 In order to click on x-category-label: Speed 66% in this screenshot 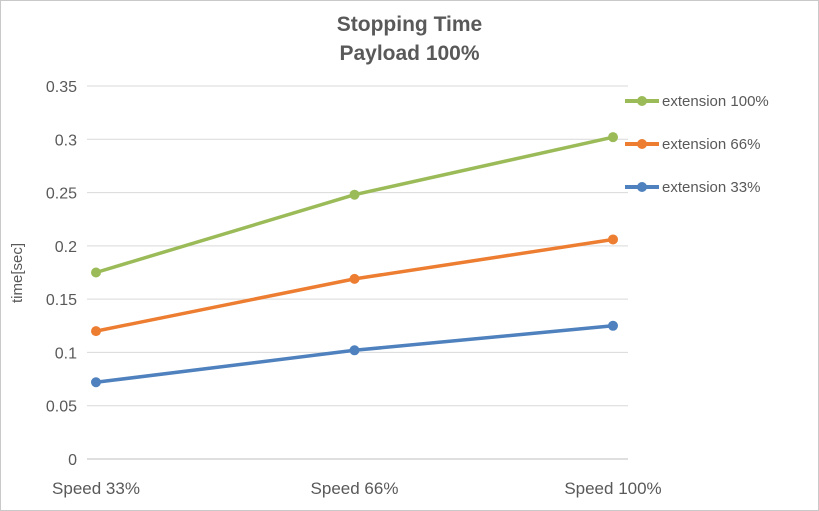, I will do `click(355, 488)`.